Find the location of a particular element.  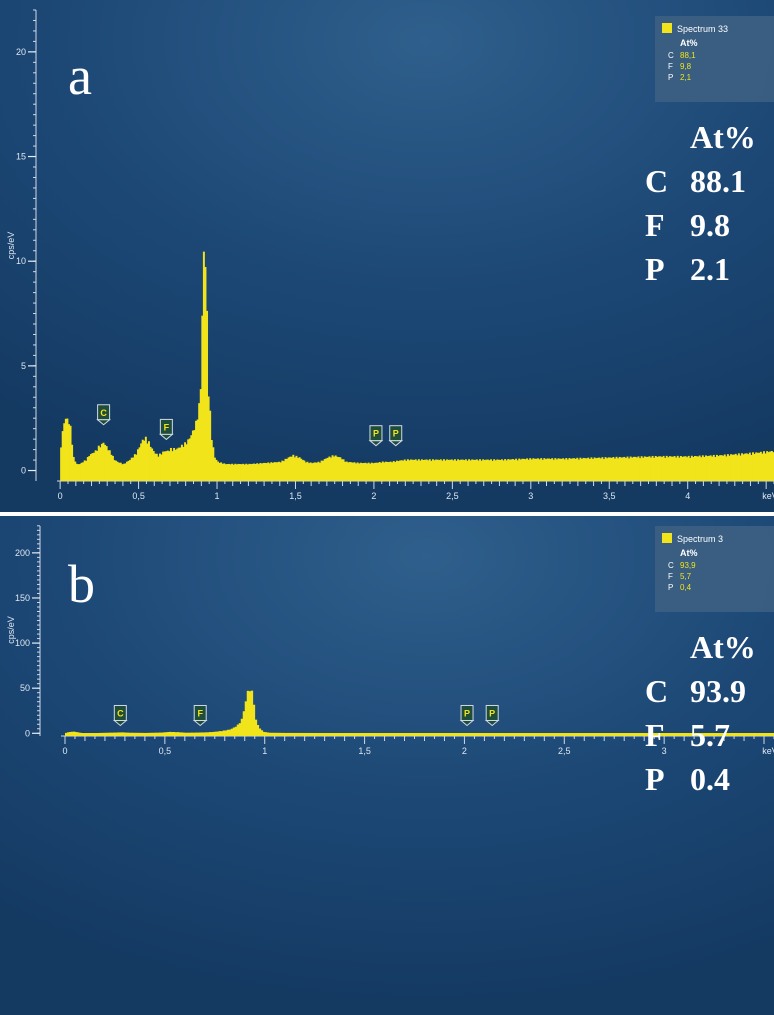

legend-element: P is located at coordinates (670, 77).